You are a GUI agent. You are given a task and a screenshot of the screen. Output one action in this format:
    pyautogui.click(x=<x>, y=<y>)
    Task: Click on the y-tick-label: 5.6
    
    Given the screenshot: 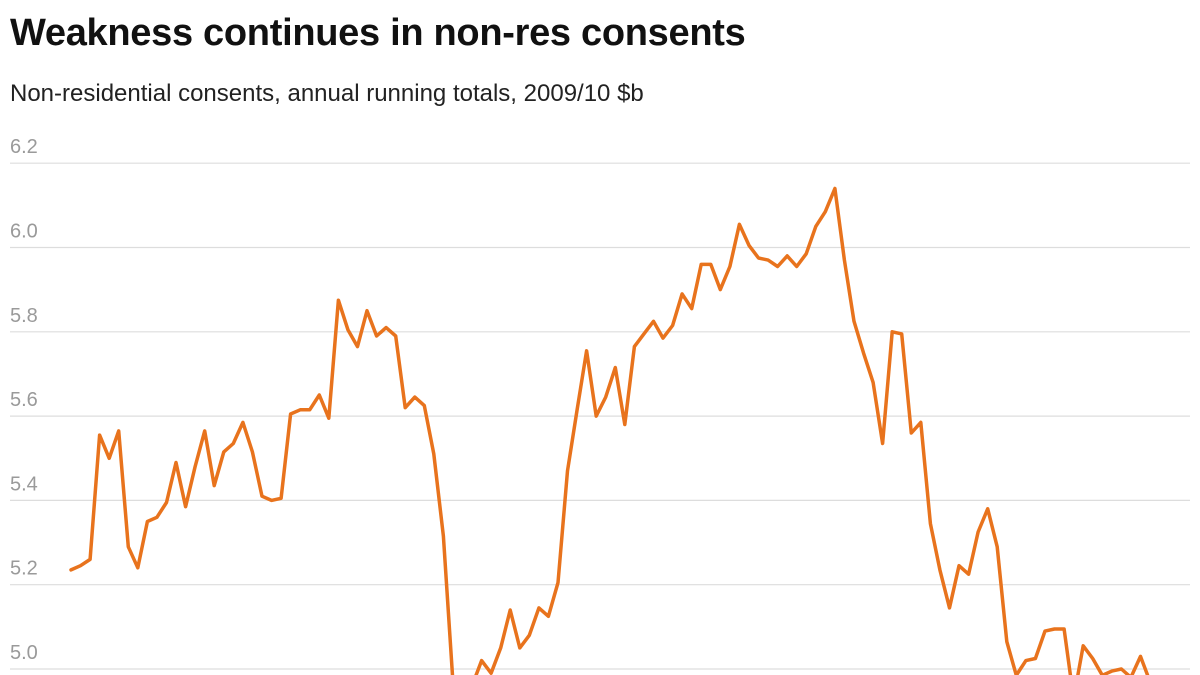 What is the action you would take?
    pyautogui.click(x=24, y=400)
    